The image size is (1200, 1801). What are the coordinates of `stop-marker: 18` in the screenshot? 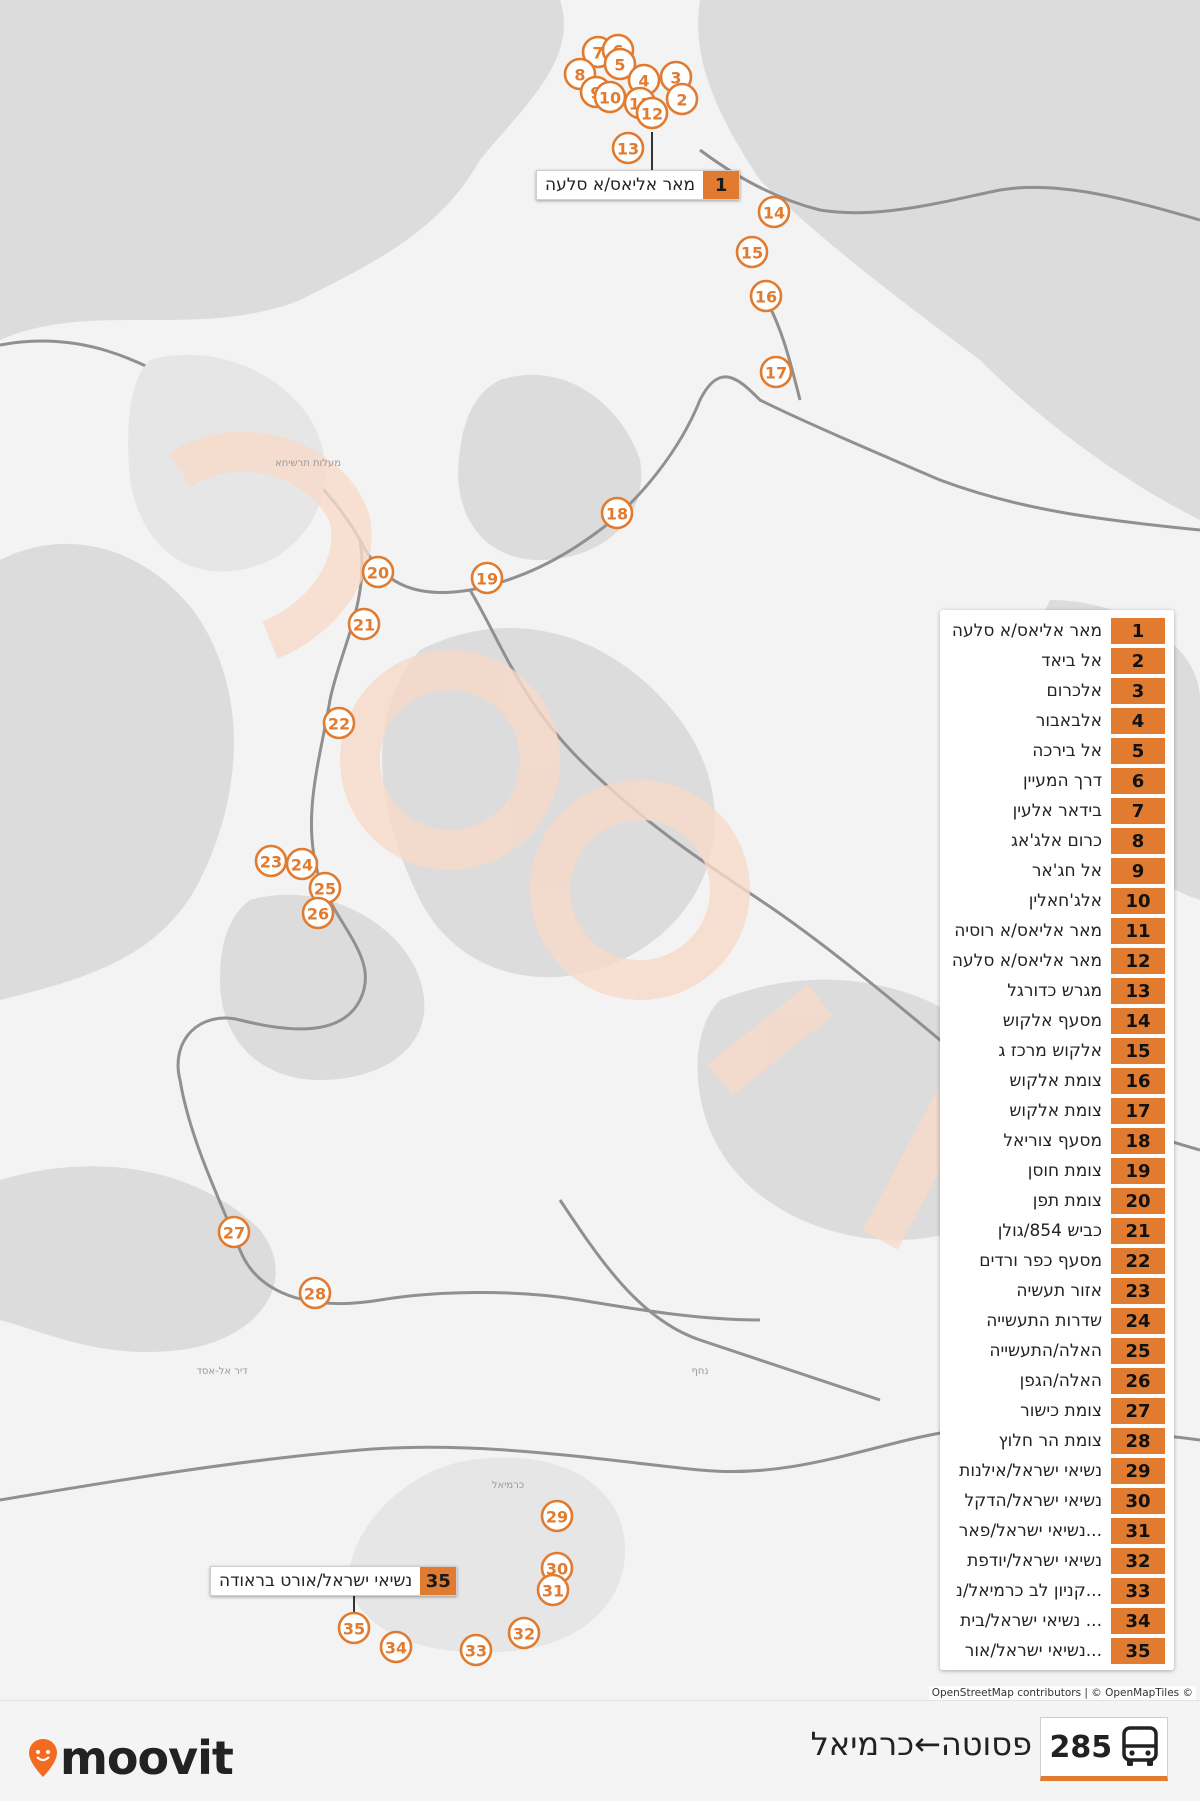 It's located at (617, 513).